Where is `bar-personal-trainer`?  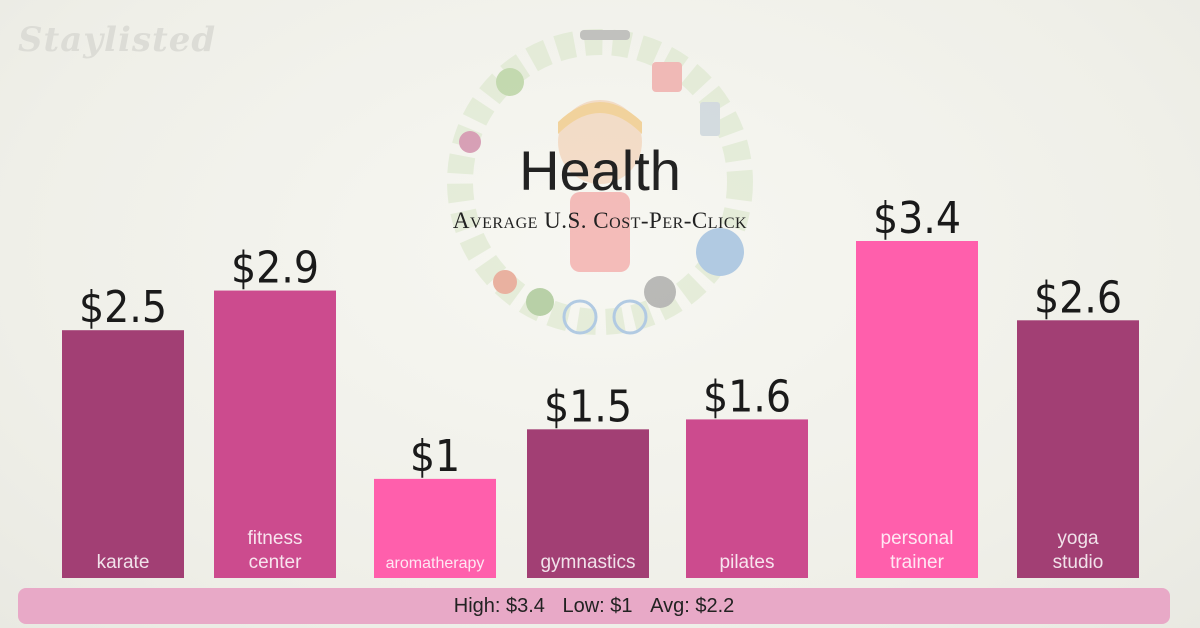
bar-personal-trainer is located at coordinates (917, 409).